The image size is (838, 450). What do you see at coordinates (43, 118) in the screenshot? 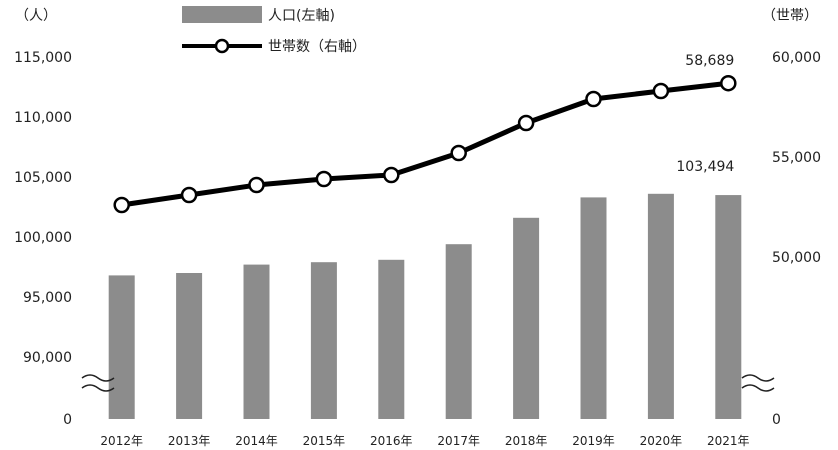
I see `left-tick-label: 110,000` at bounding box center [43, 118].